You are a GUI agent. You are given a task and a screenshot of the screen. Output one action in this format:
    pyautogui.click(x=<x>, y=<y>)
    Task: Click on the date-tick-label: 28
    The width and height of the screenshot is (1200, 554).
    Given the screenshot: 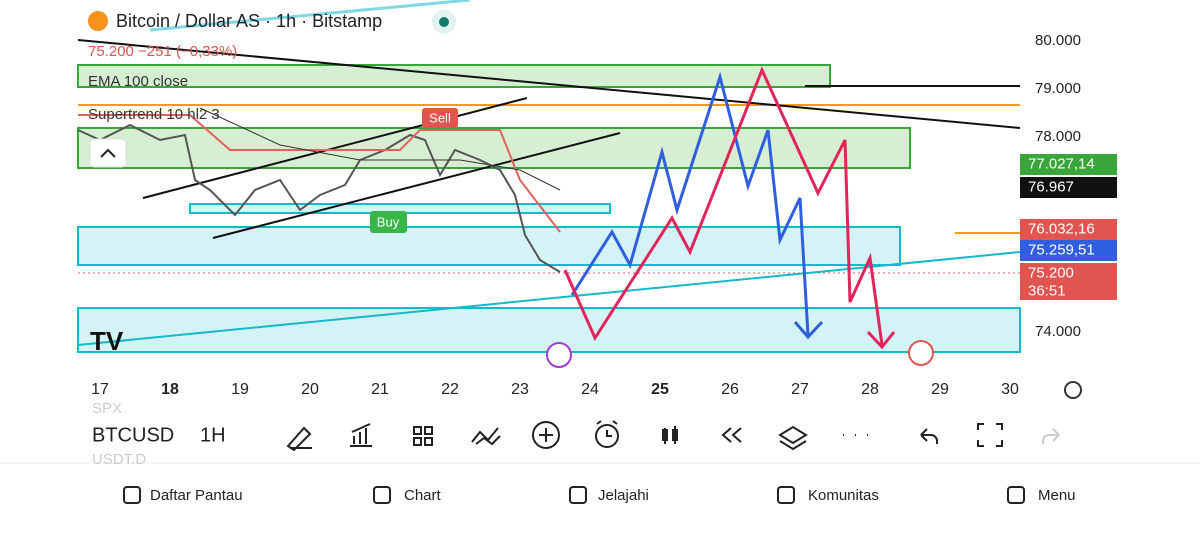 What is the action you would take?
    pyautogui.click(x=870, y=389)
    